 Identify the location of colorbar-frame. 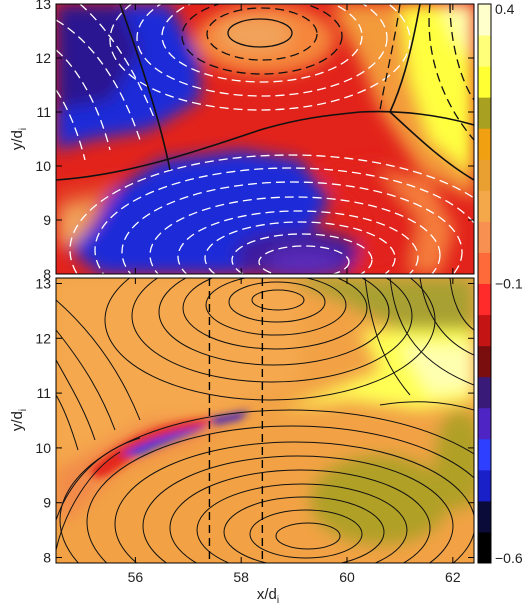
(484, 283).